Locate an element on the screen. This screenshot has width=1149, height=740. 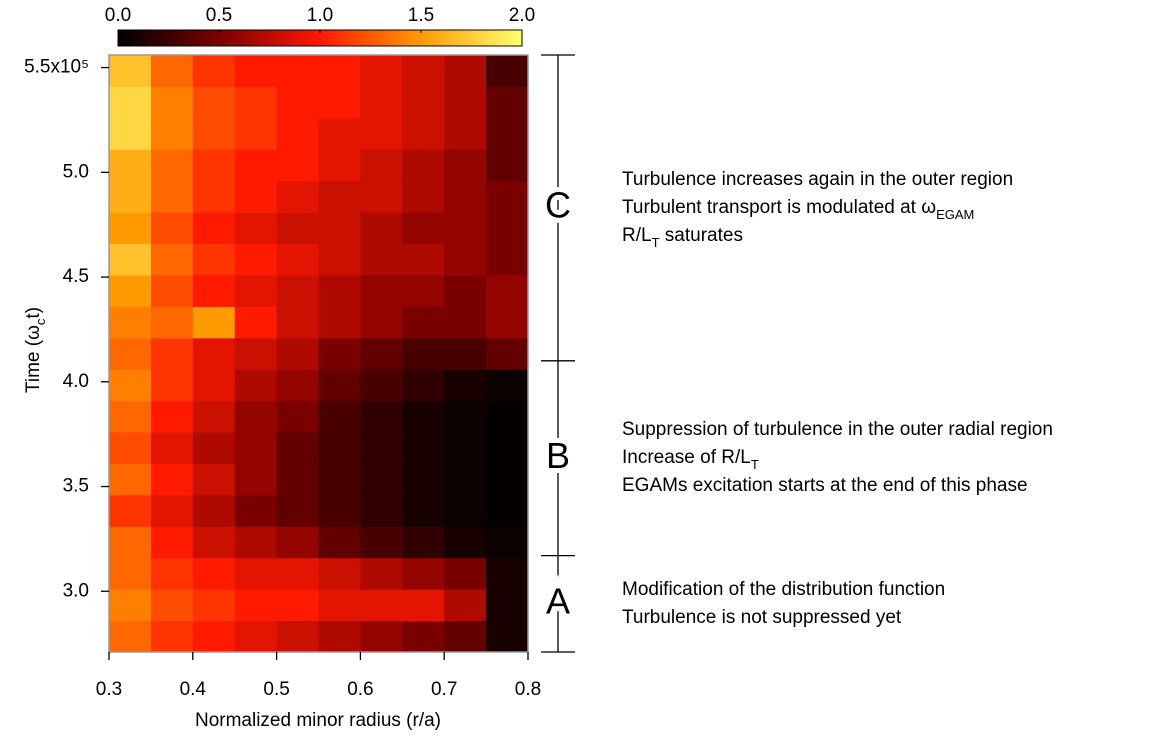
subscript: c is located at coordinates (40, 321).